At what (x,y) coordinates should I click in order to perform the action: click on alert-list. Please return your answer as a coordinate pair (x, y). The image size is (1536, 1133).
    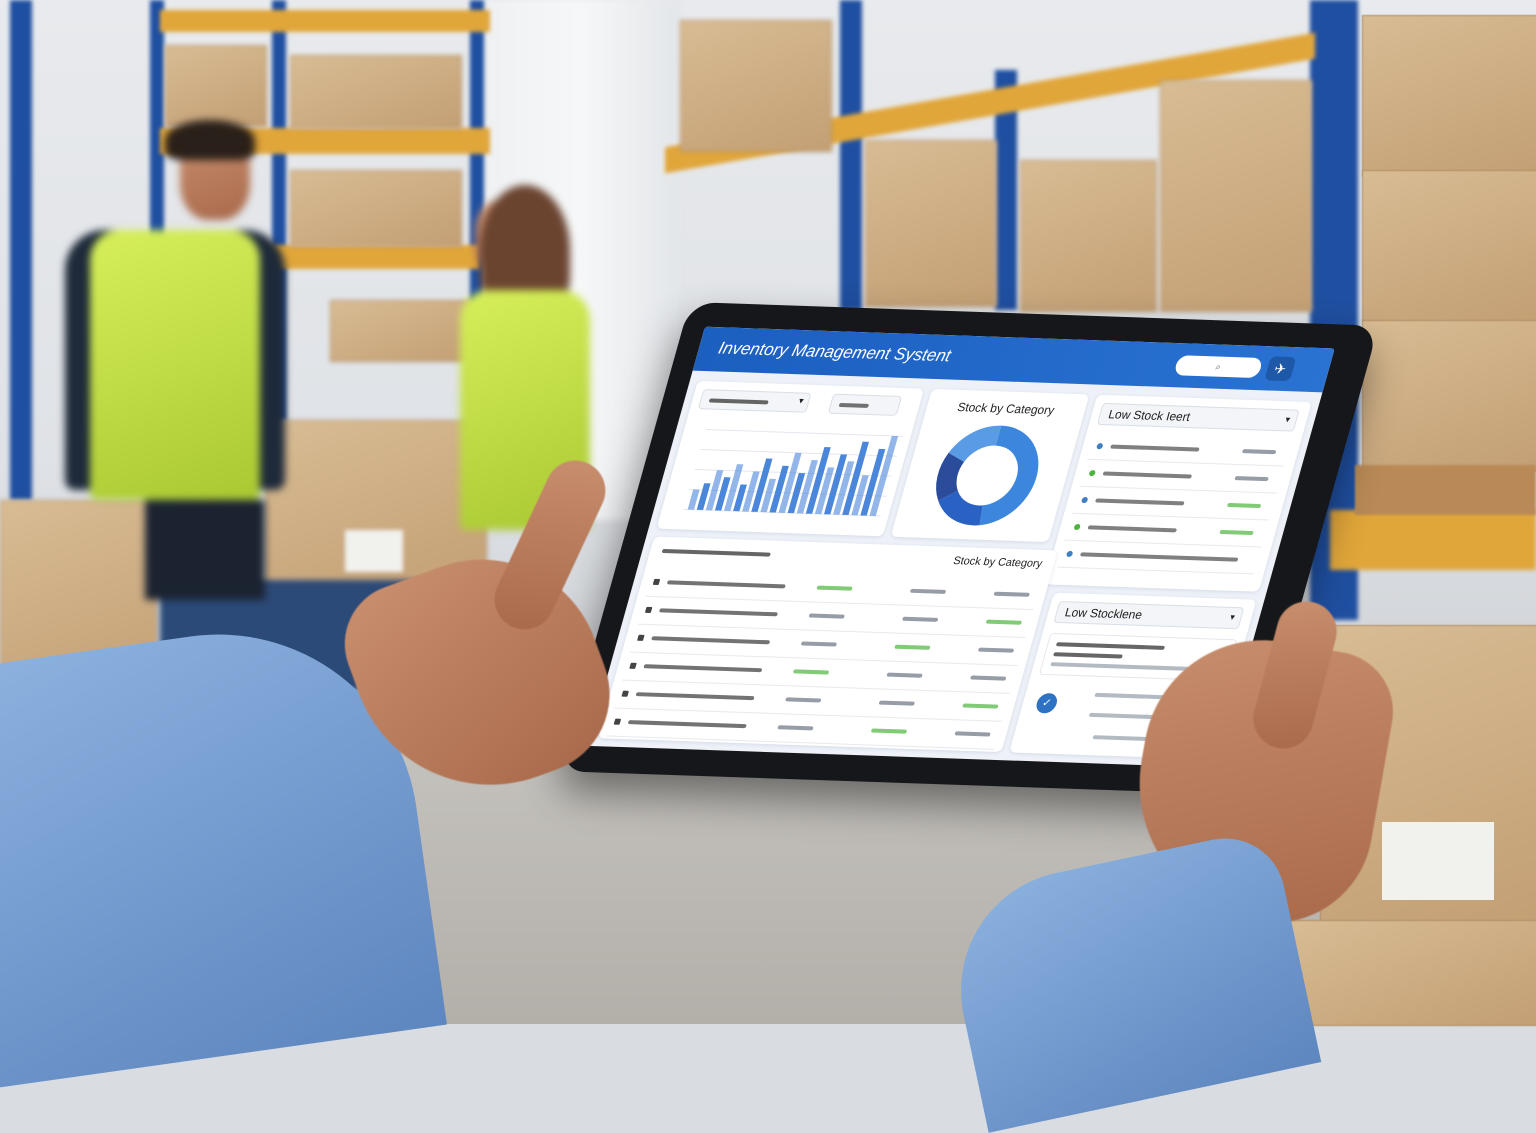
    Looking at the image, I should click on (1174, 503).